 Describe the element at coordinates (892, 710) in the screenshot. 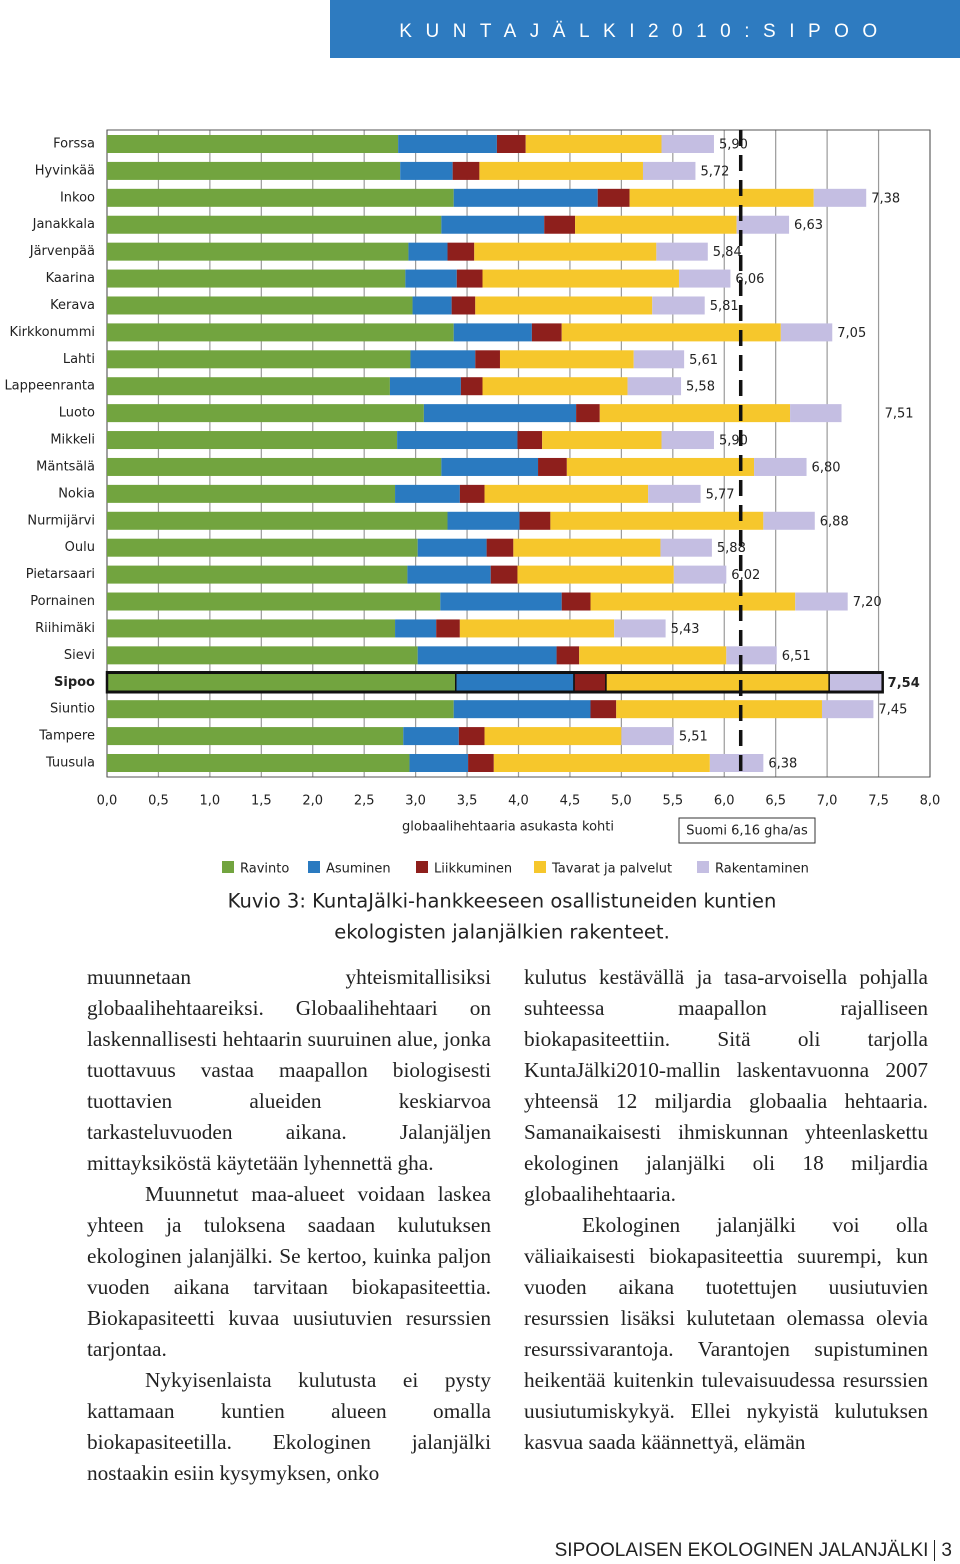

I see `total-label: 7,45` at that location.